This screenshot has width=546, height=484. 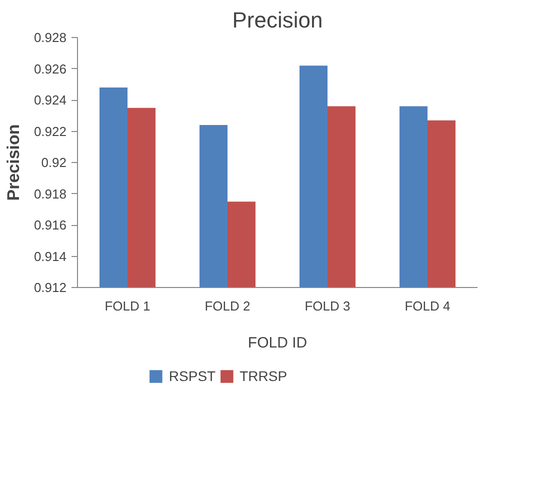 What do you see at coordinates (327, 306) in the screenshot?
I see `x-tick-label: FOLD 3` at bounding box center [327, 306].